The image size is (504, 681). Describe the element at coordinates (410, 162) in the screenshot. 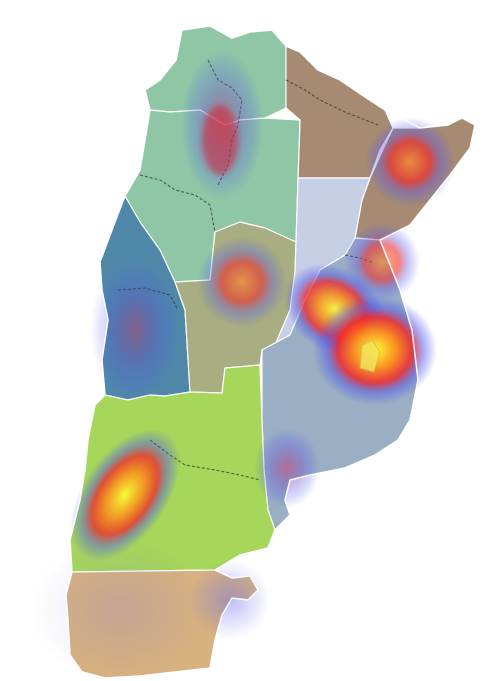

I see `hotspot-northeast` at that location.